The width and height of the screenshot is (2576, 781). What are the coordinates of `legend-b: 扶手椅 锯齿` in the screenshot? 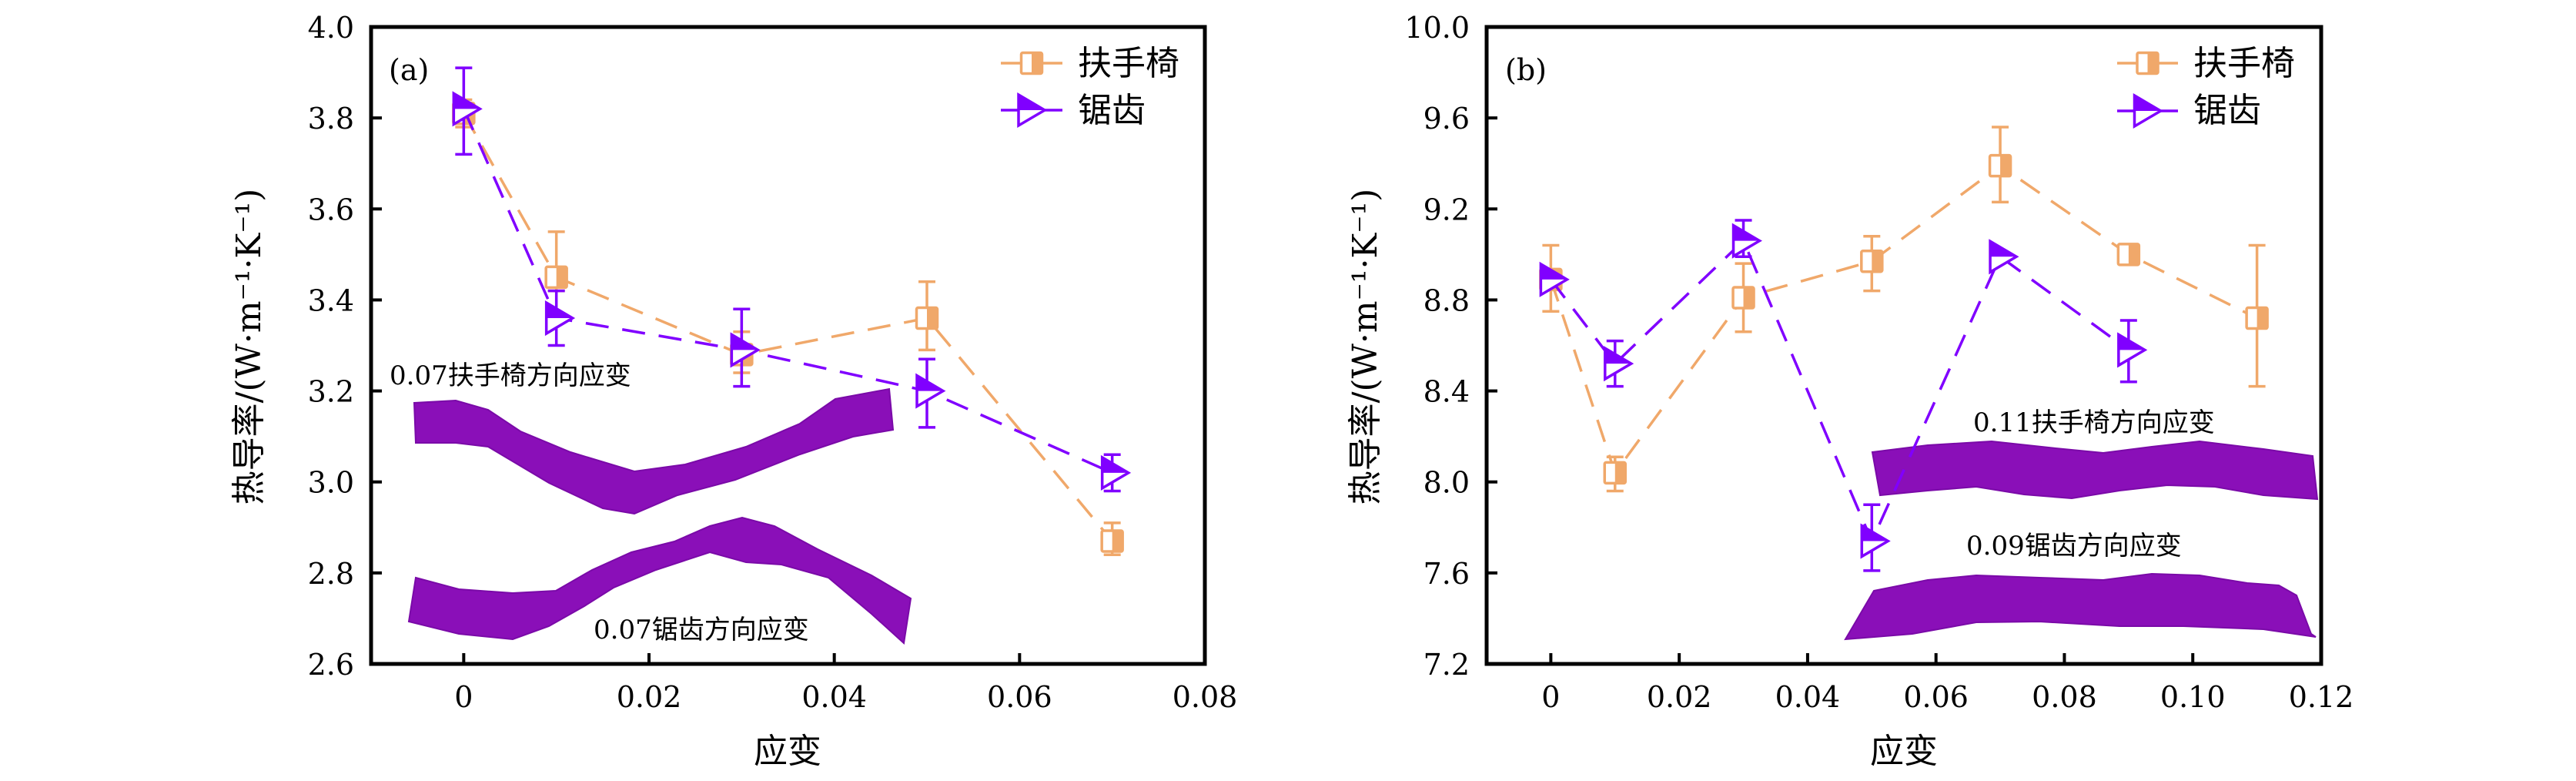 It's located at (2206, 87).